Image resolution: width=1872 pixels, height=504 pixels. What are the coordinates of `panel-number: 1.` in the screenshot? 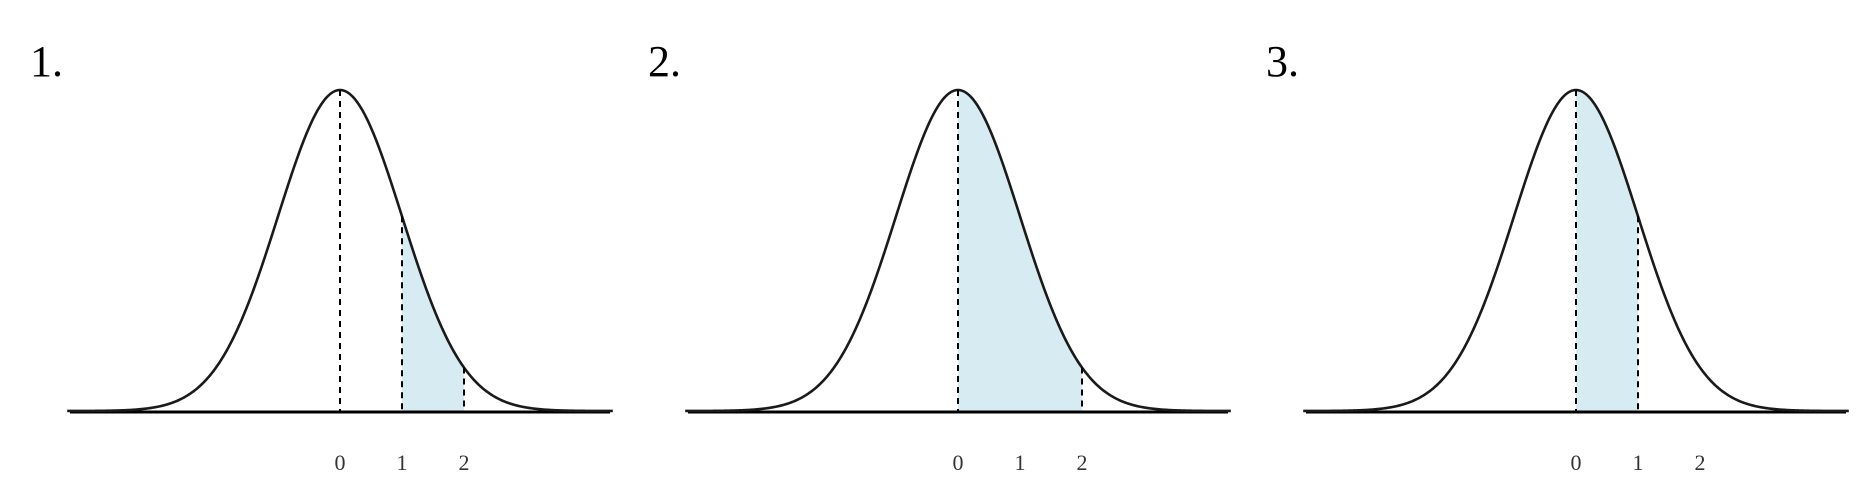 It's located at (46, 61).